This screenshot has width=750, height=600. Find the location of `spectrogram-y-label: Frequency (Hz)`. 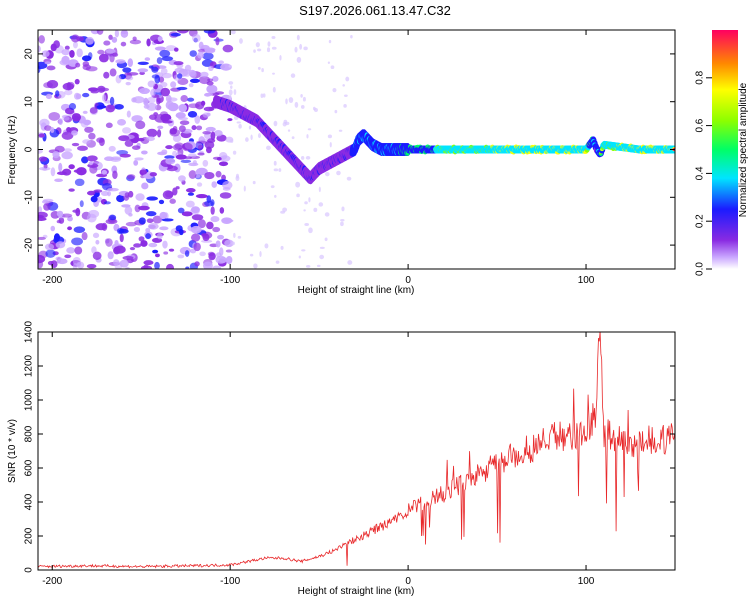

spectrogram-y-label: Frequency (Hz) is located at coordinates (12, 150).